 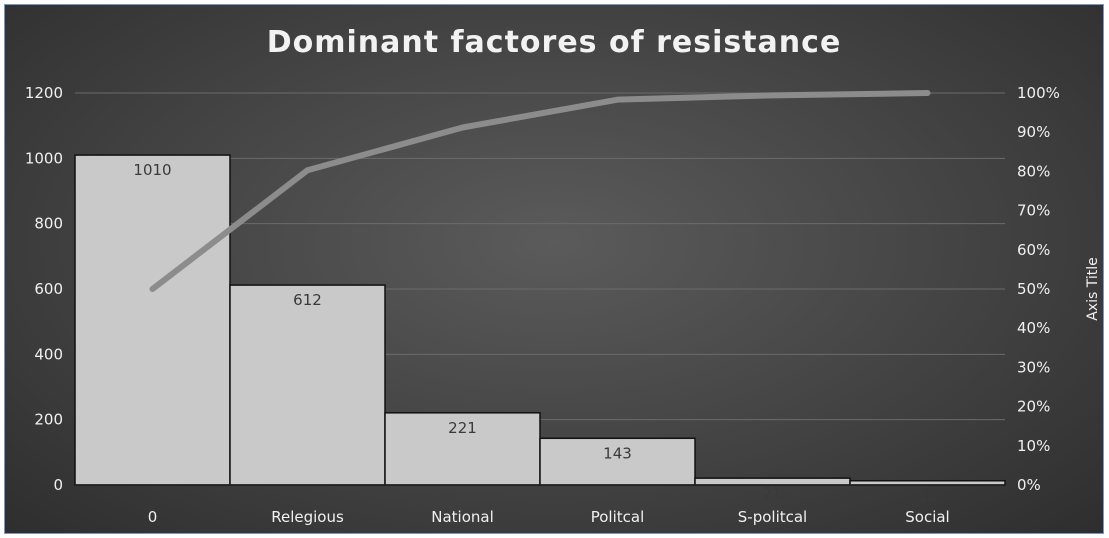 I want to click on x-tick-label: 0, so click(x=153, y=517).